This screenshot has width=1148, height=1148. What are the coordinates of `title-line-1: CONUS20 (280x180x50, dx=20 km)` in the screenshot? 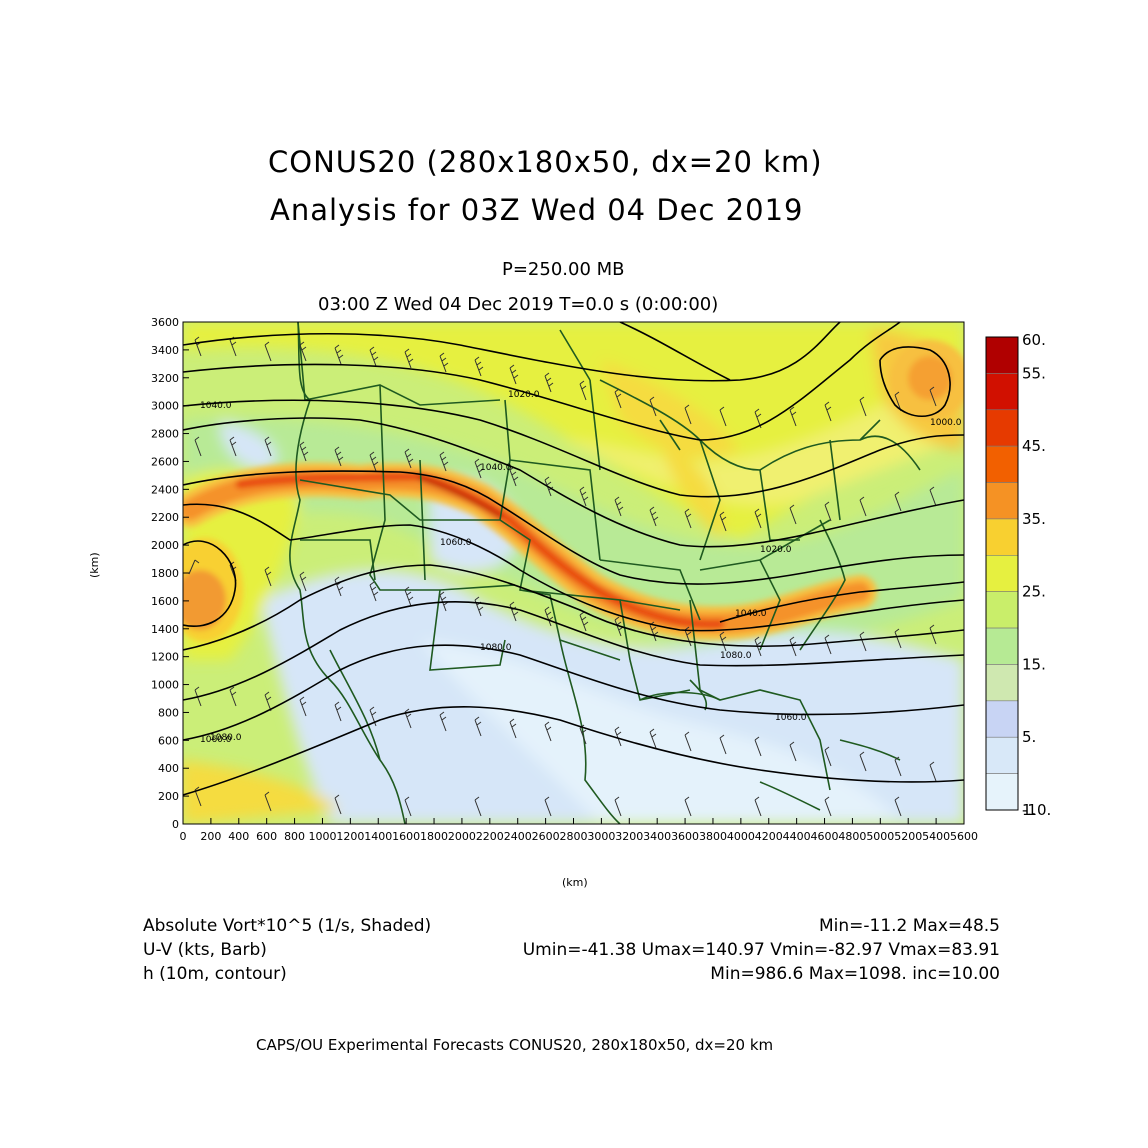 It's located at (545, 162).